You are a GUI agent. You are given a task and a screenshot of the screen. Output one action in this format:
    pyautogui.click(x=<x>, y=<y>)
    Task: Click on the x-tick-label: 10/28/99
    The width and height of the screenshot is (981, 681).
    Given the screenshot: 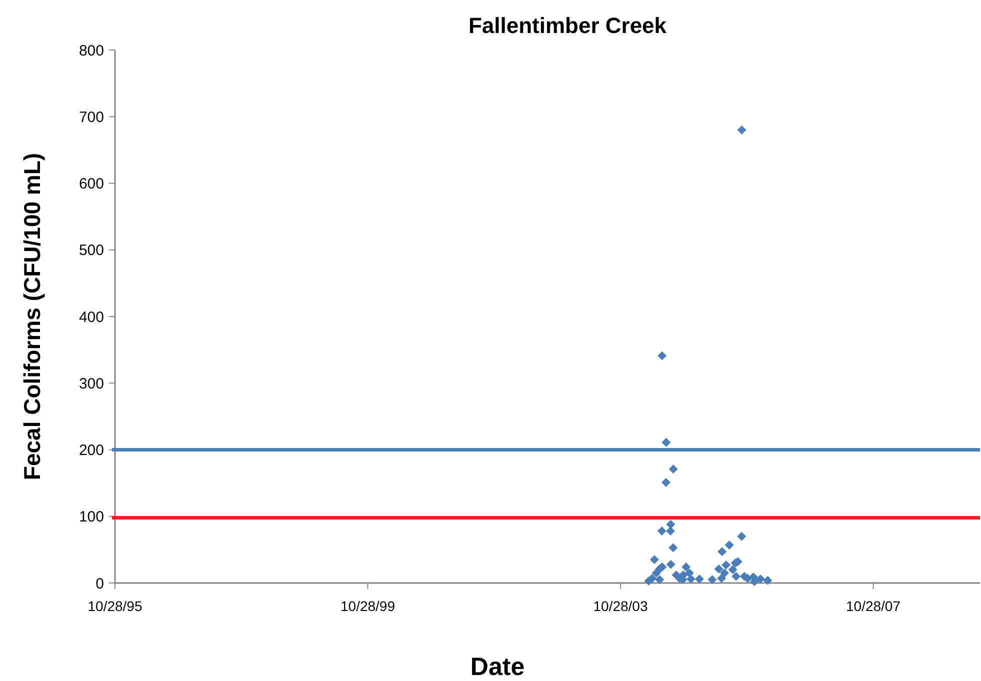 What is the action you would take?
    pyautogui.click(x=368, y=606)
    